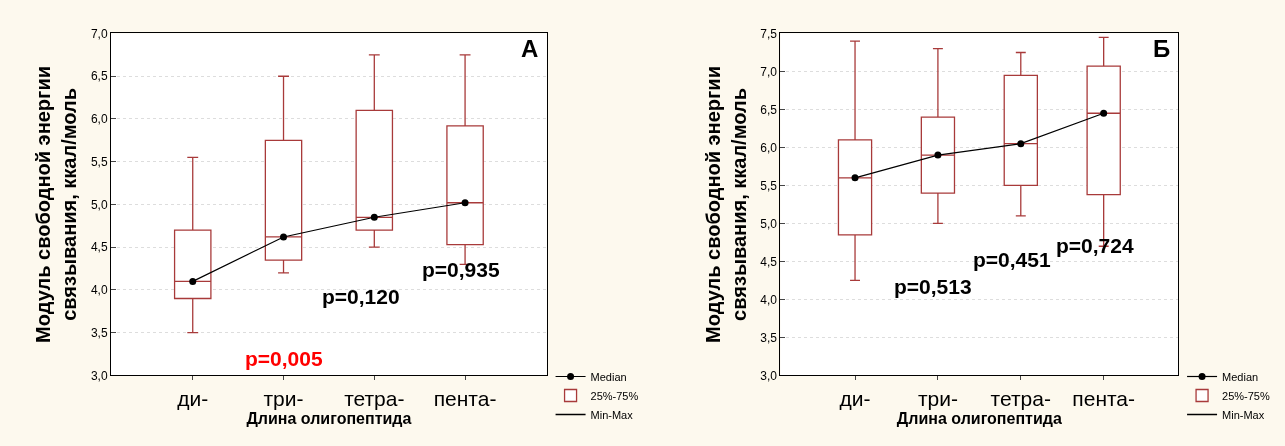 This screenshot has width=1285, height=446. Describe the element at coordinates (461, 269) in the screenshot. I see `annotation: p=0,935` at that location.